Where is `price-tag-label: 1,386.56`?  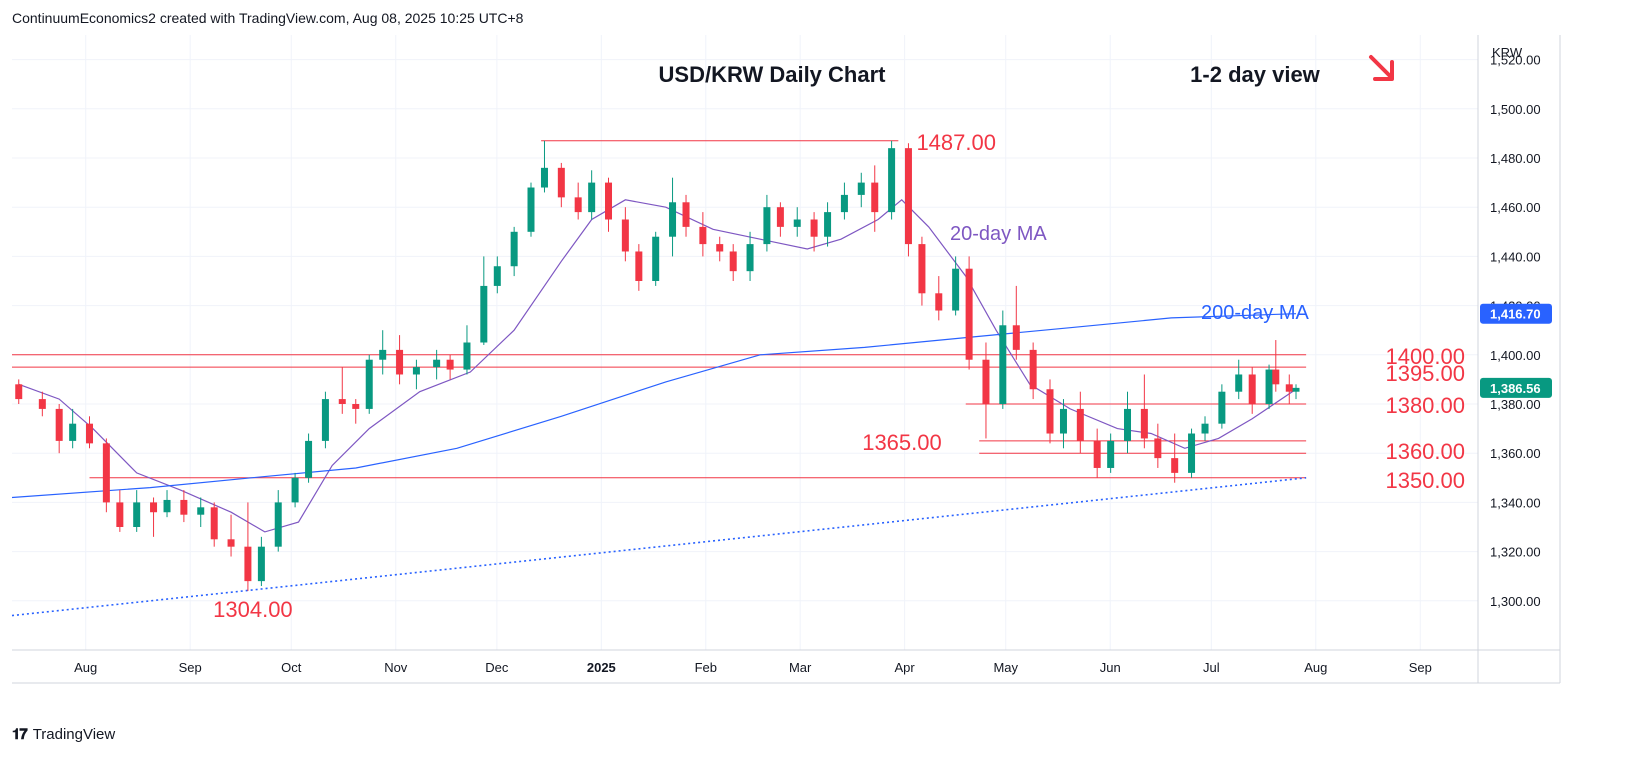 price-tag-label: 1,386.56 is located at coordinates (1515, 388).